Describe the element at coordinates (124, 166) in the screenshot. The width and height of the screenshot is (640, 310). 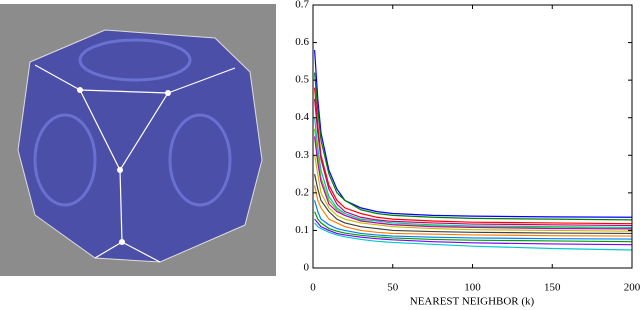
I see `skeleton-nodes` at that location.